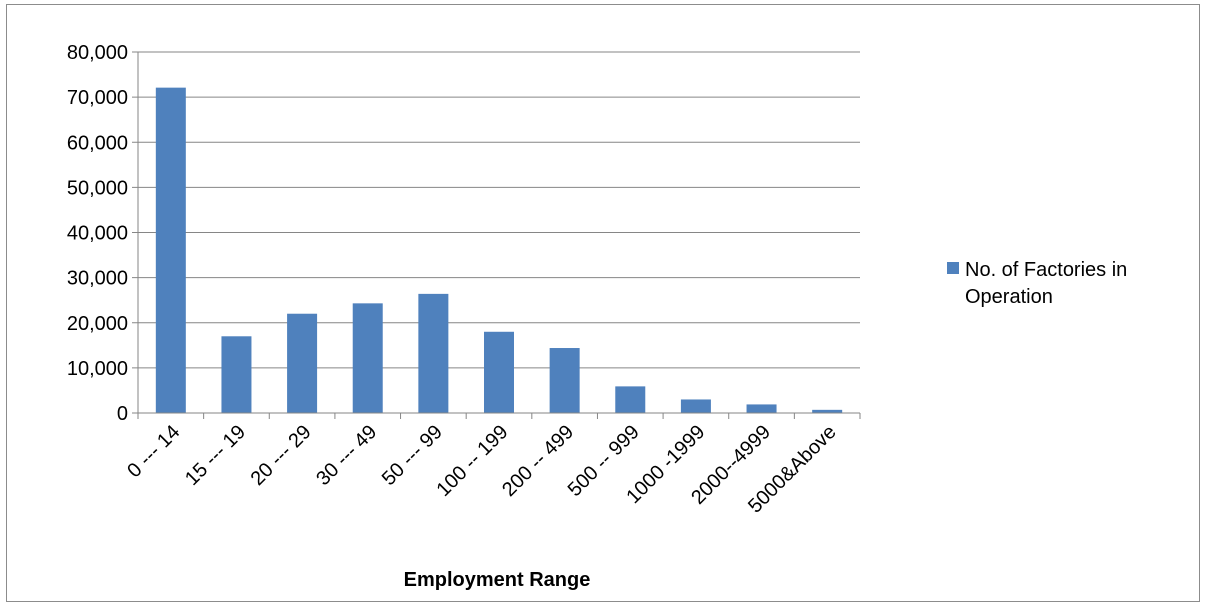  Describe the element at coordinates (97, 143) in the screenshot. I see `y-tick-label: 60,000` at that location.